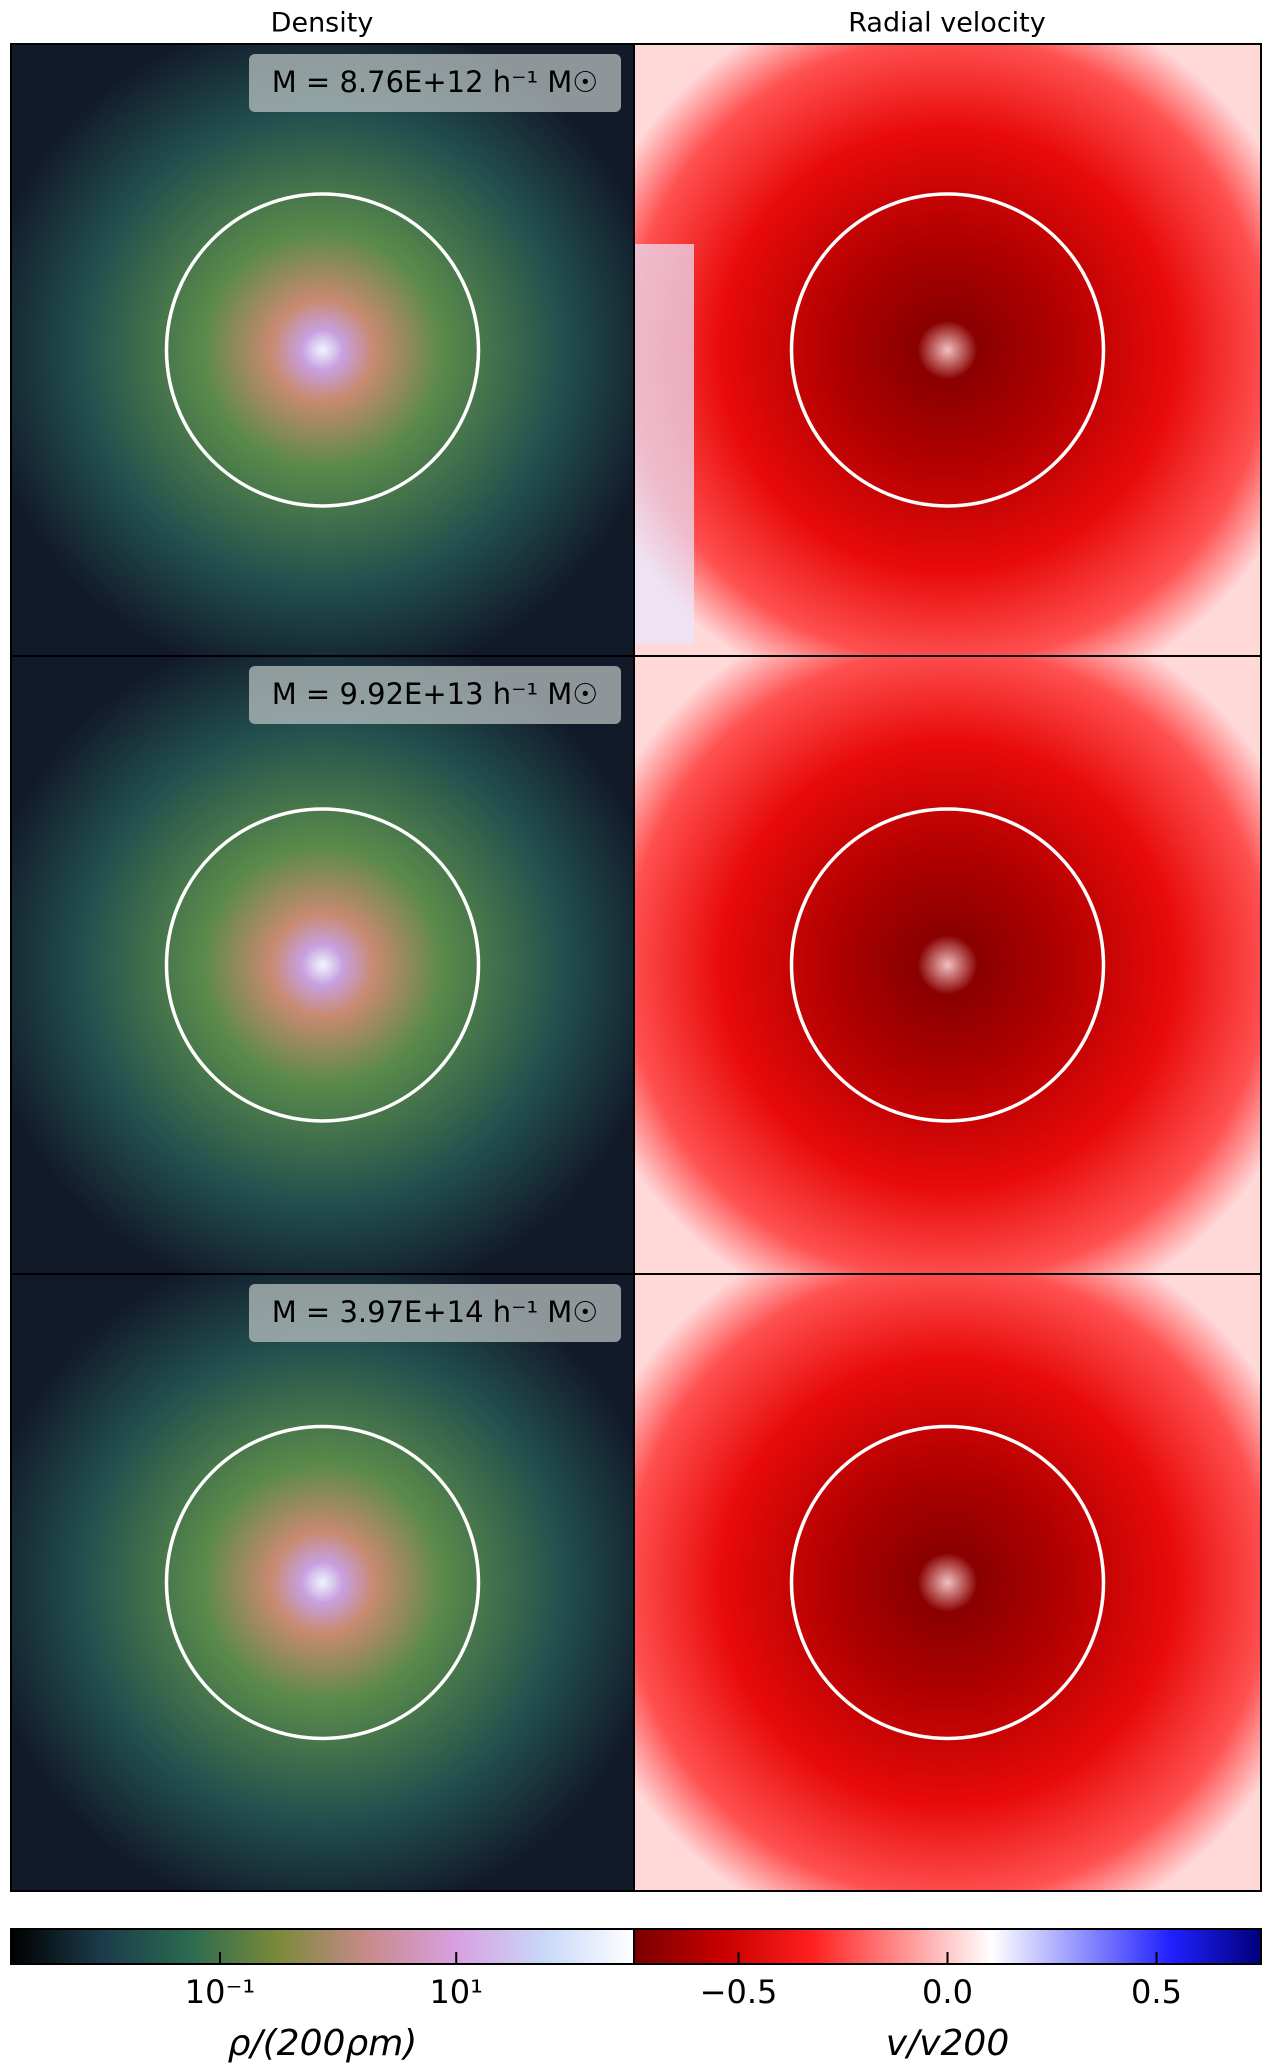 Image resolution: width=1268 pixels, height=2069 pixels. I want to click on mass-label: M = 9.92E+13 h⁻¹ M☉, so click(435, 694).